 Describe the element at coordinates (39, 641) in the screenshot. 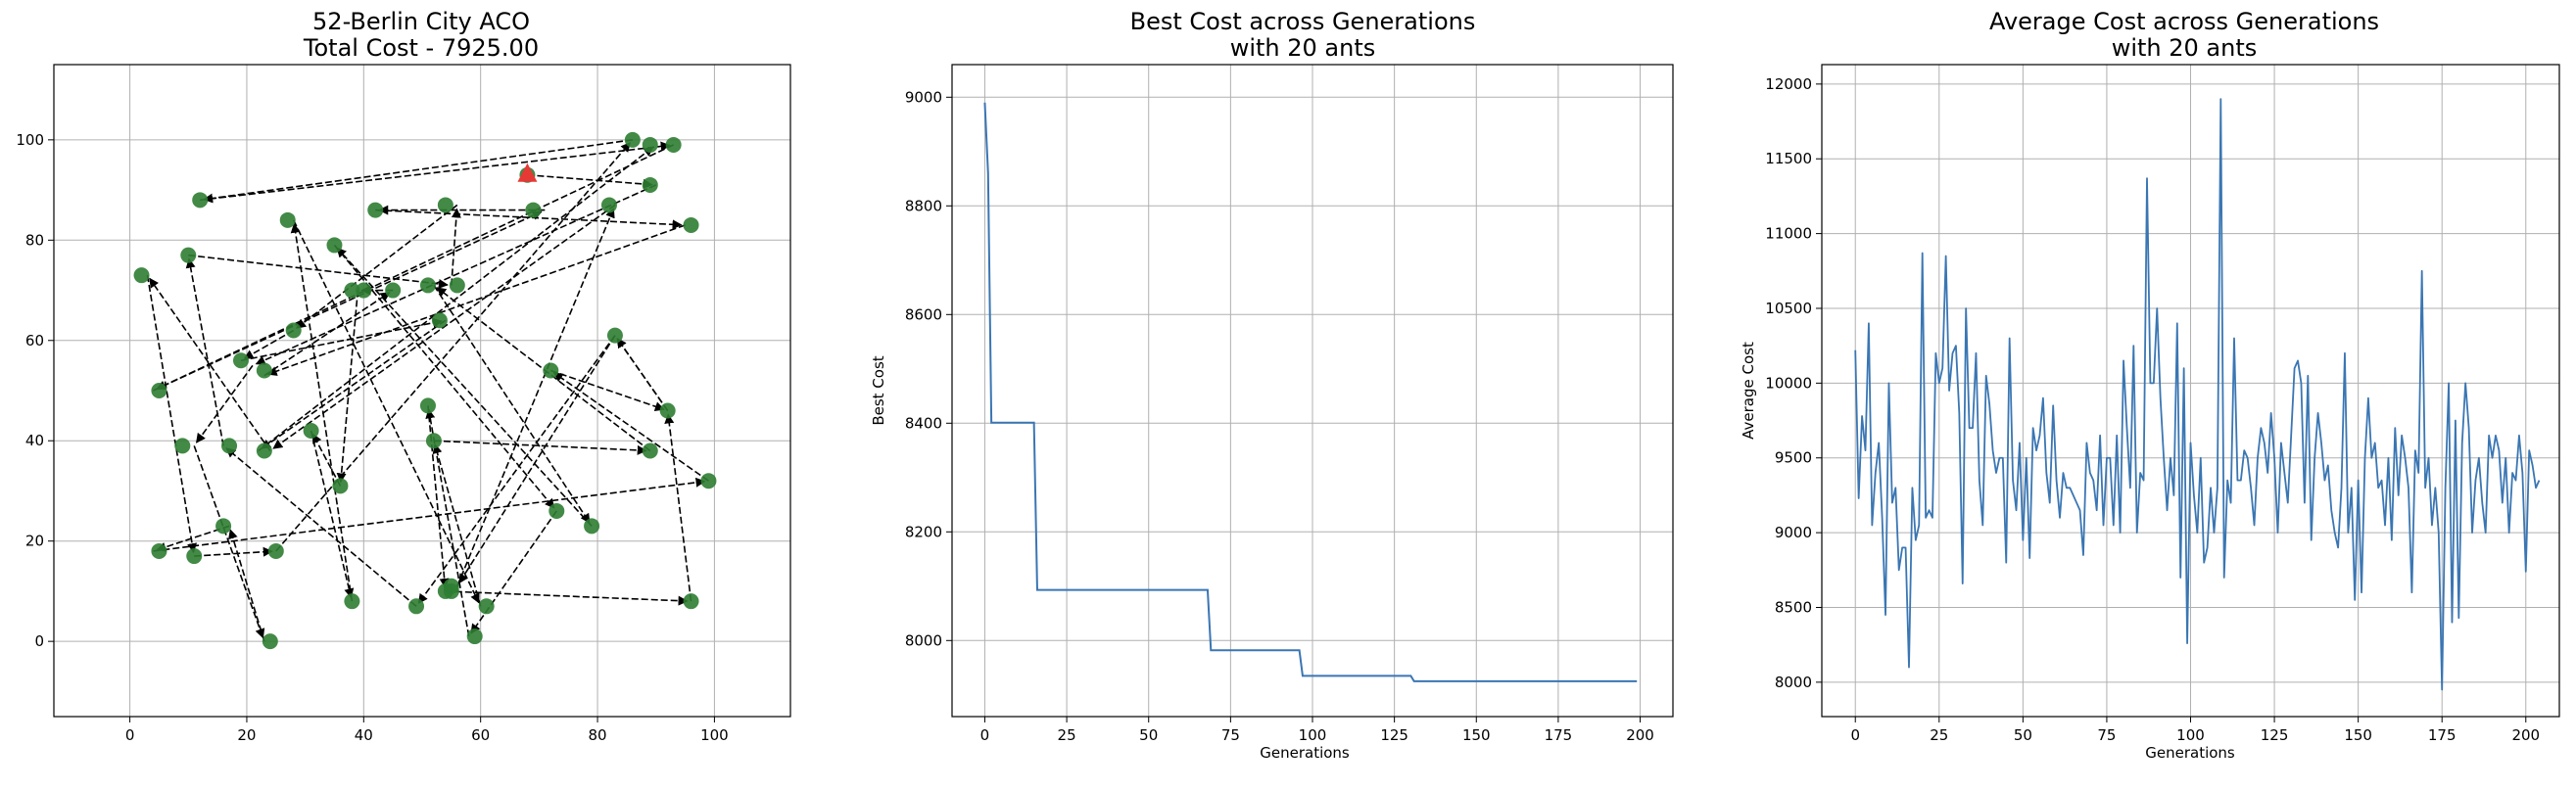

I see `y-tick-label: 0` at that location.